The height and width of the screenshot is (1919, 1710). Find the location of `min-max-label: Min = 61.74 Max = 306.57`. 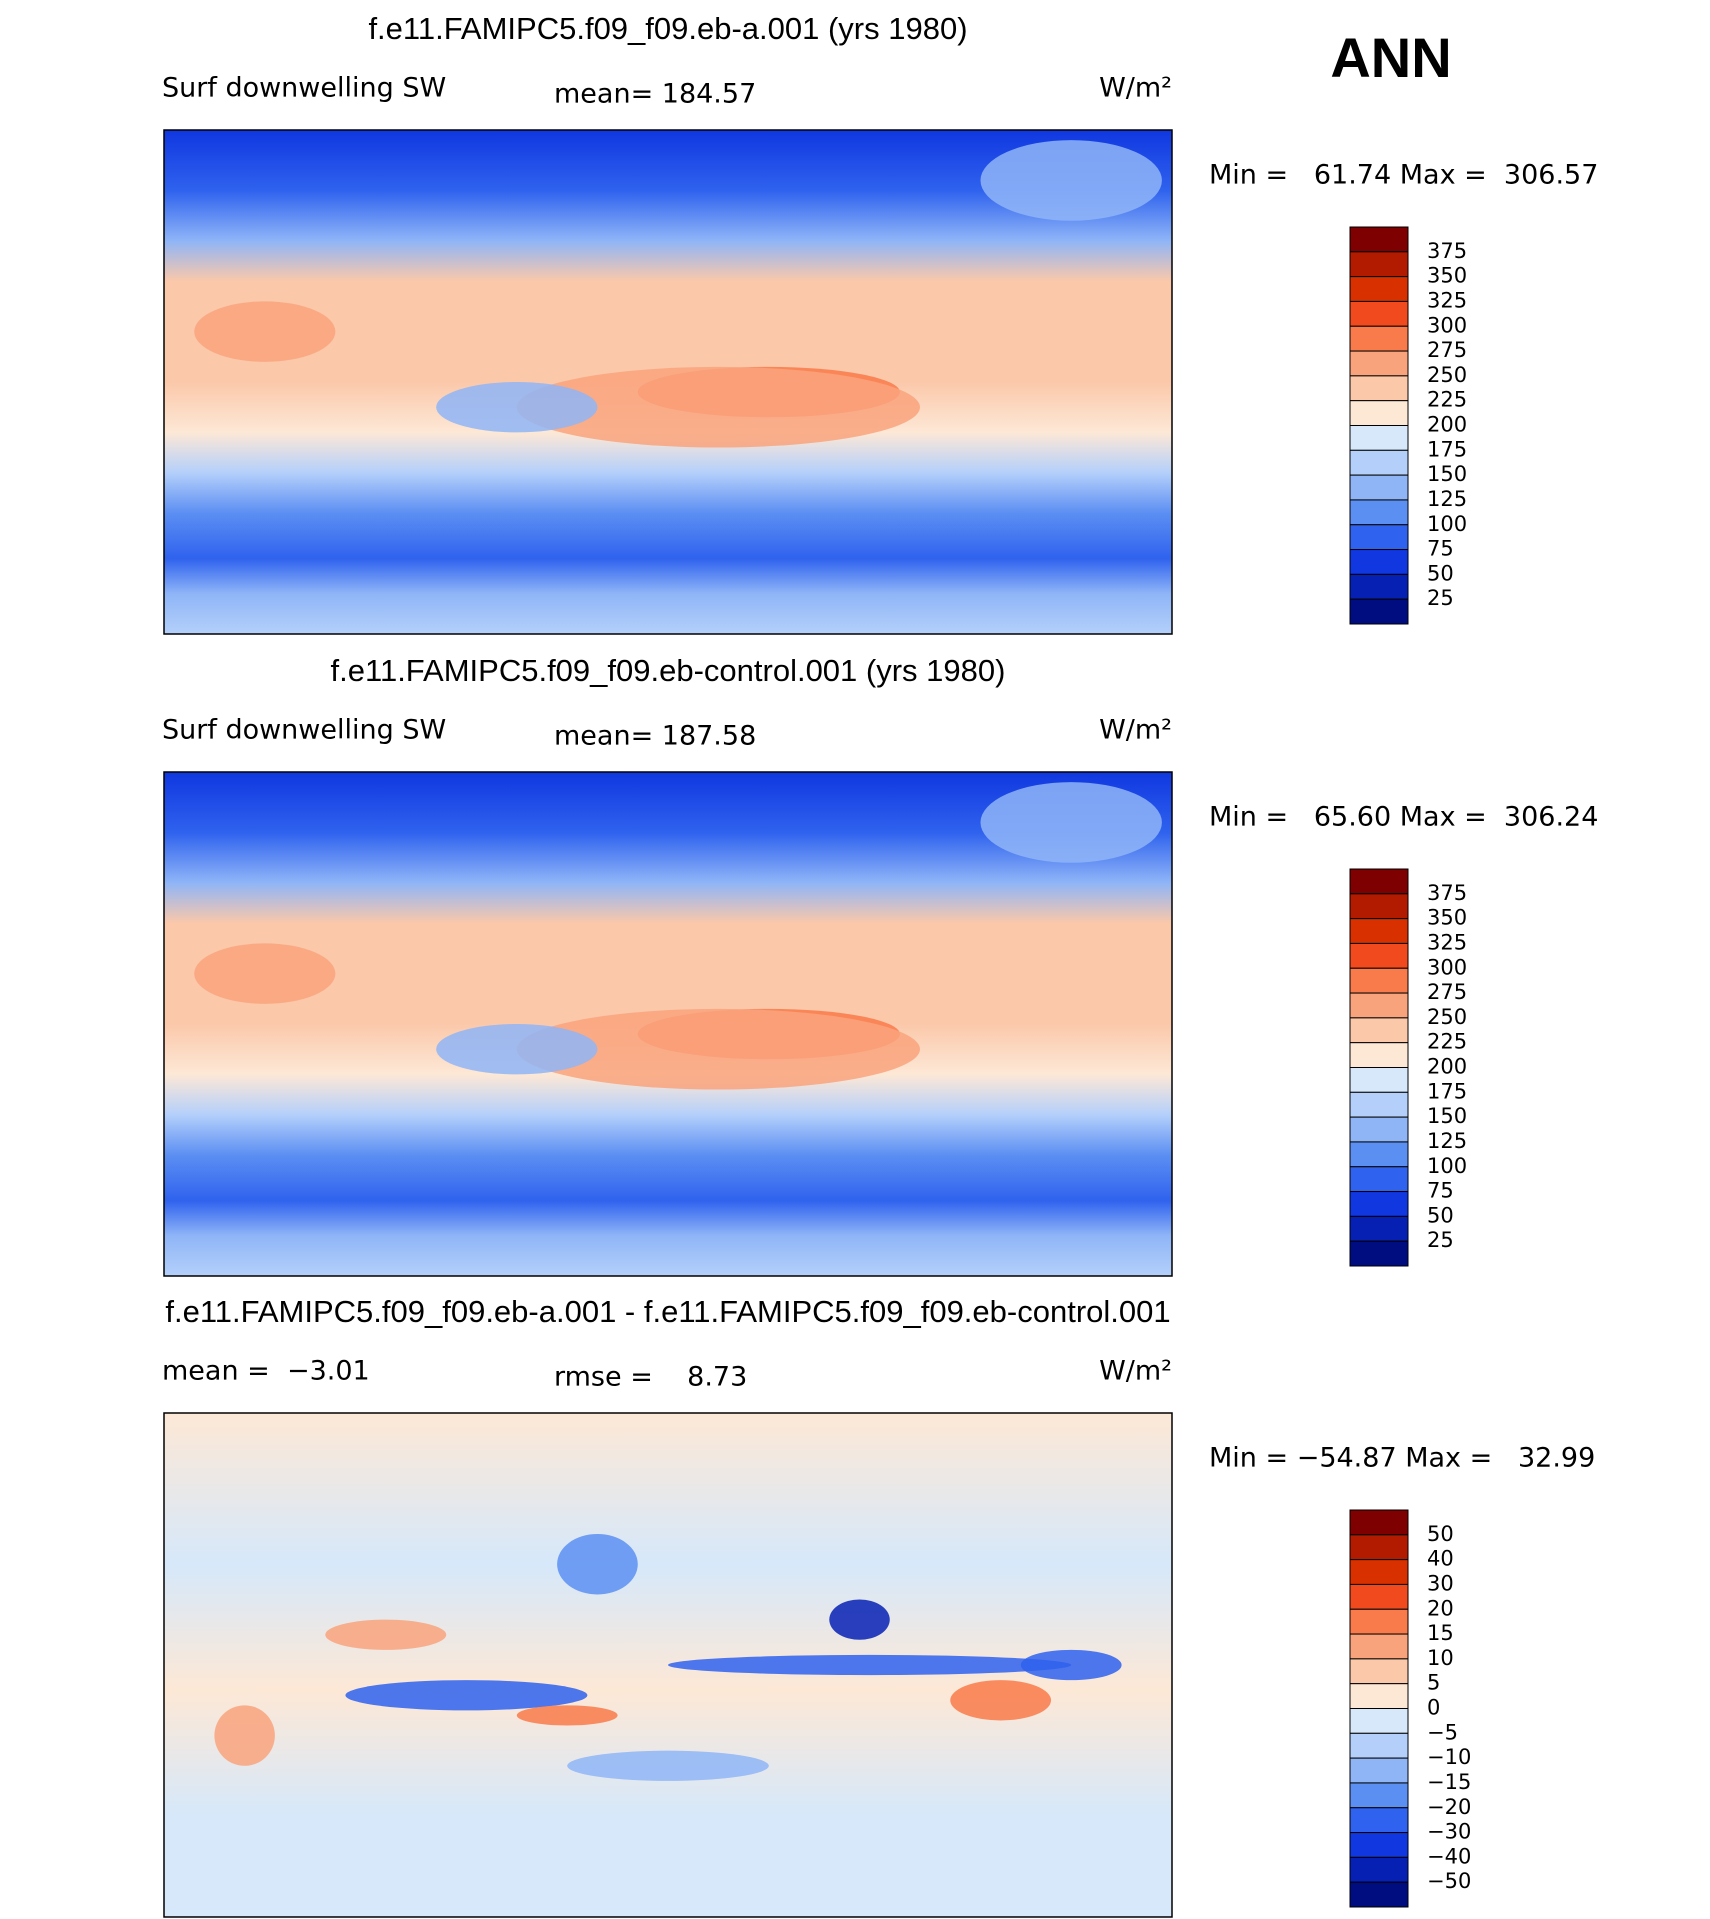

min-max-label: Min = 61.74 Max = 306.57 is located at coordinates (1403, 175).